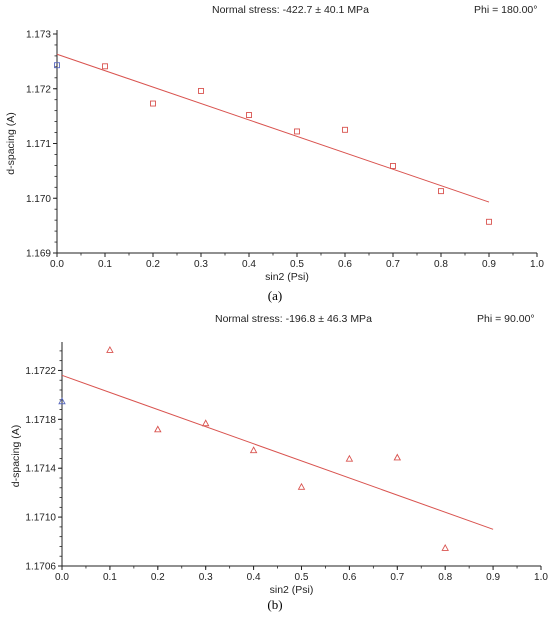  Describe the element at coordinates (293, 319) in the screenshot. I see `stress-label-b: Normal stress: -196.8 ± 46.3 MPa` at that location.